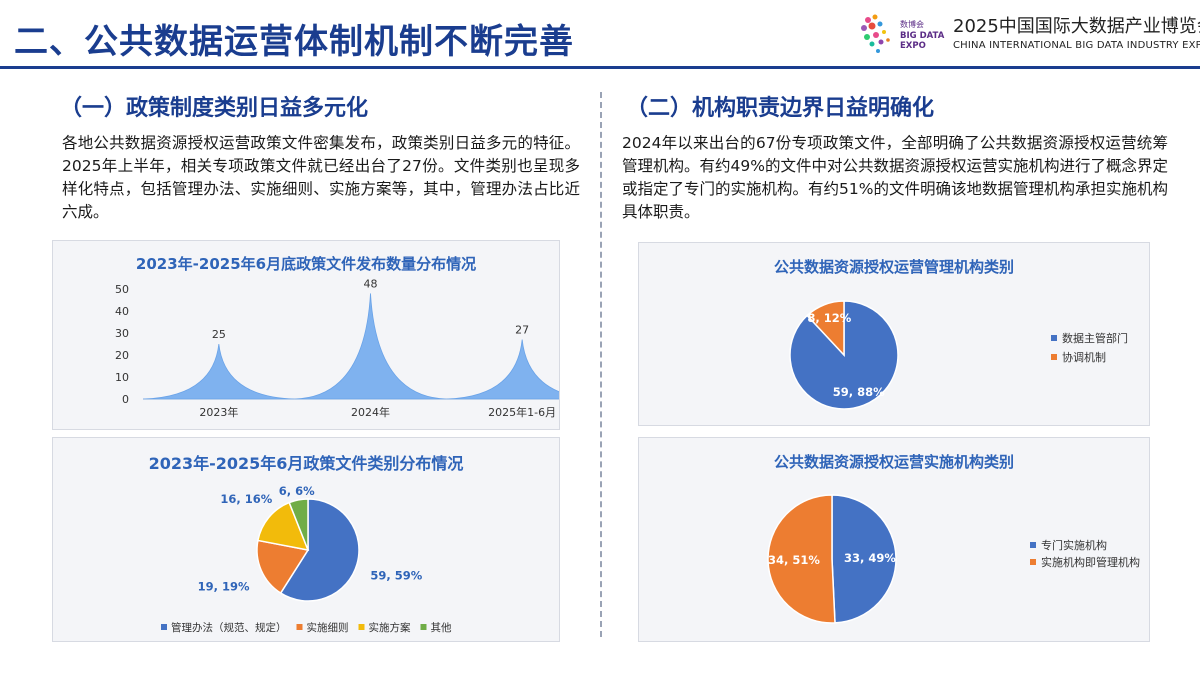  I want to click on pie-data-label: 59, 59%, so click(396, 576).